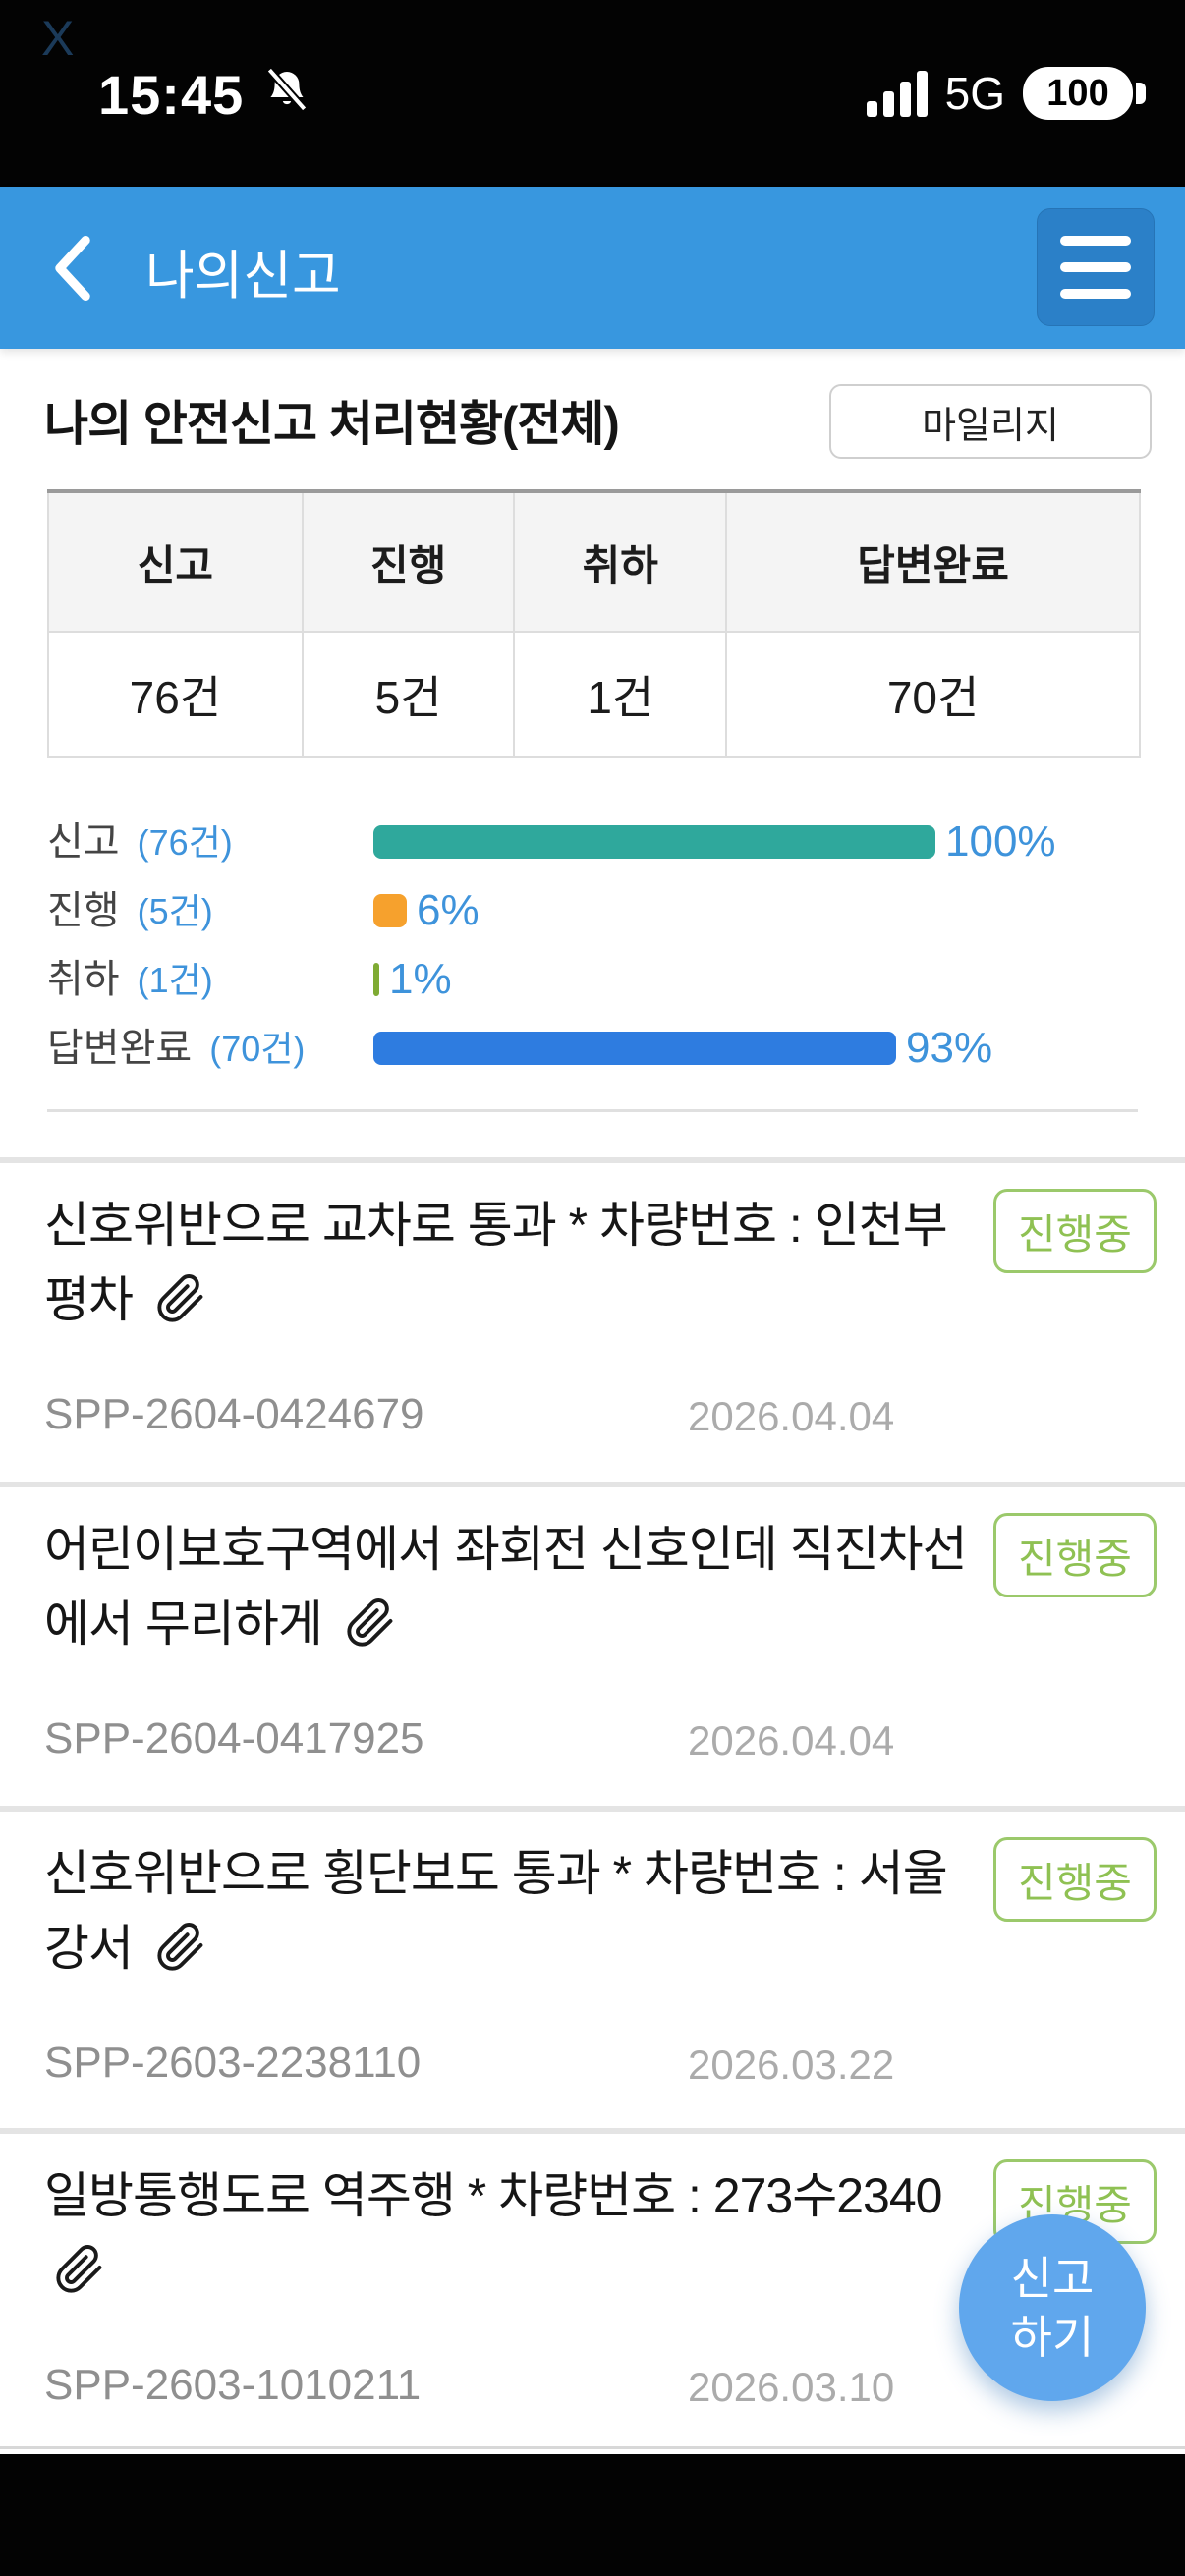  I want to click on chart-row-label: 신고 (76건), so click(140, 842).